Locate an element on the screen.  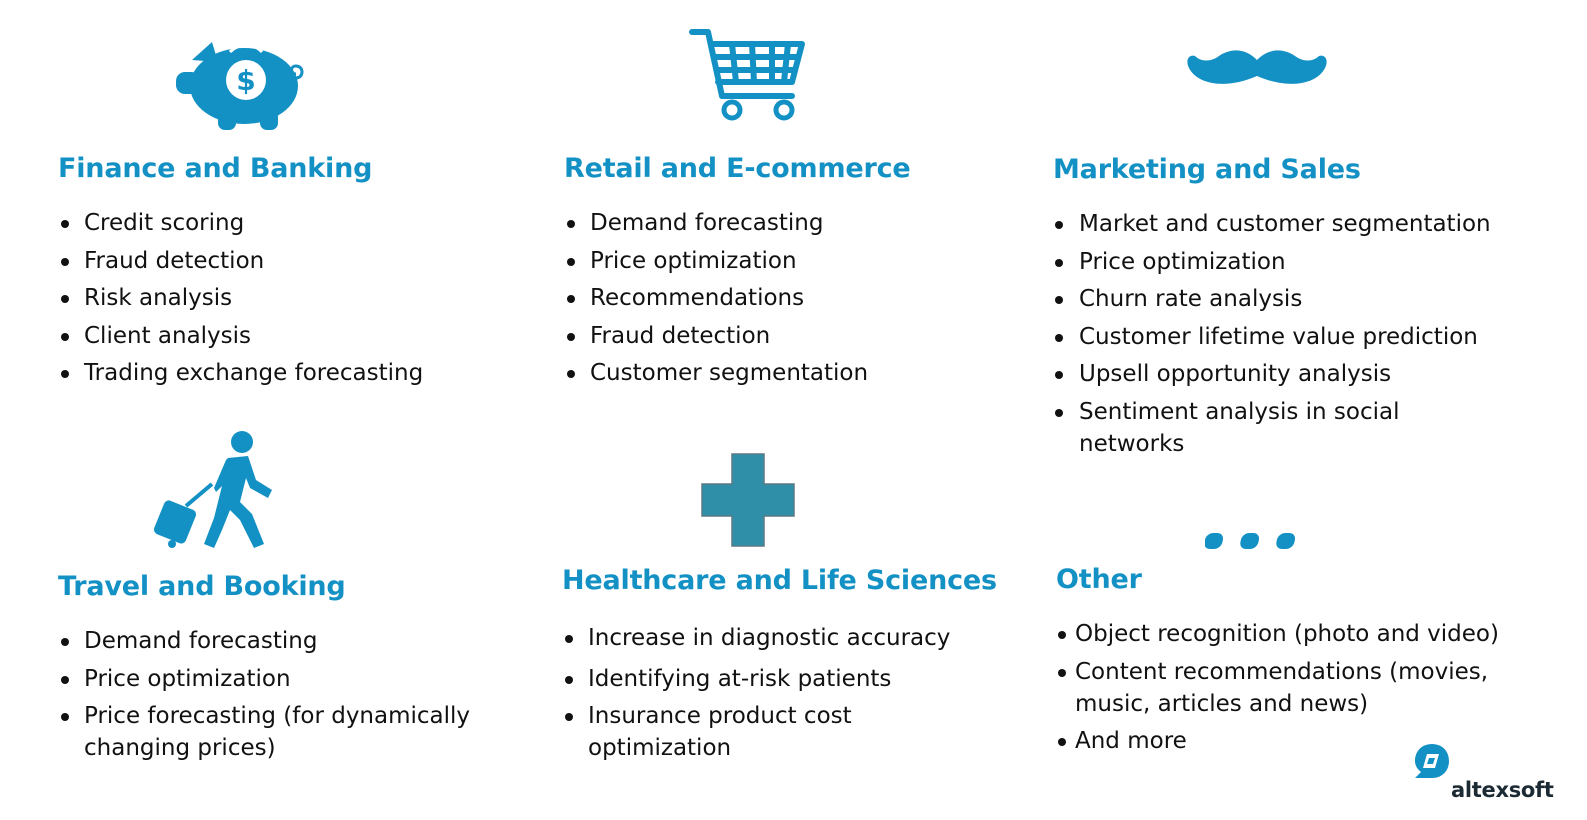
section-title: Healthcare and Life Sciences is located at coordinates (779, 580).